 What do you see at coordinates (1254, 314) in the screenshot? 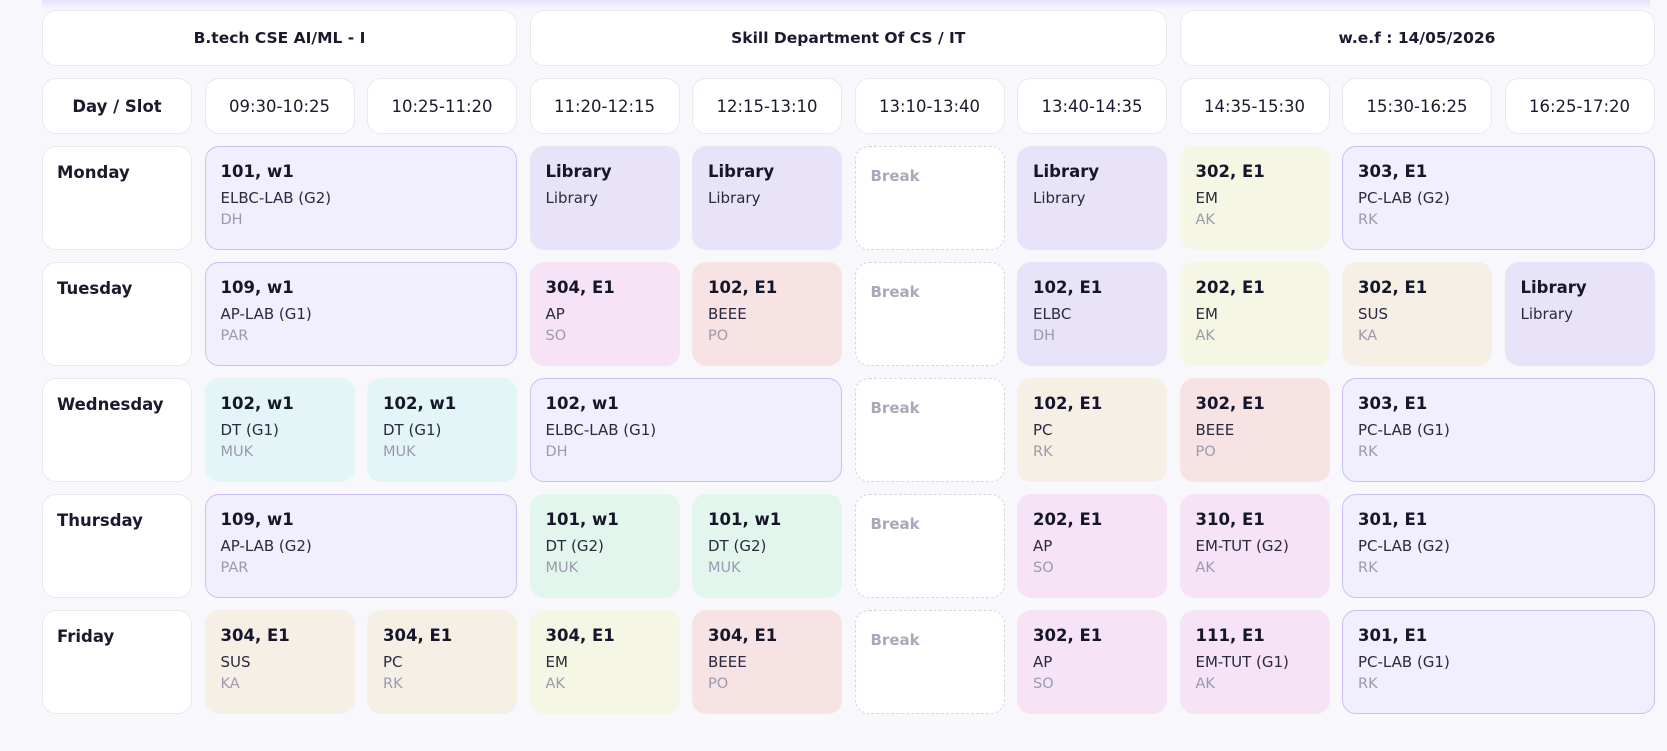
I see `class-cell: 202, E1 EM AK` at bounding box center [1254, 314].